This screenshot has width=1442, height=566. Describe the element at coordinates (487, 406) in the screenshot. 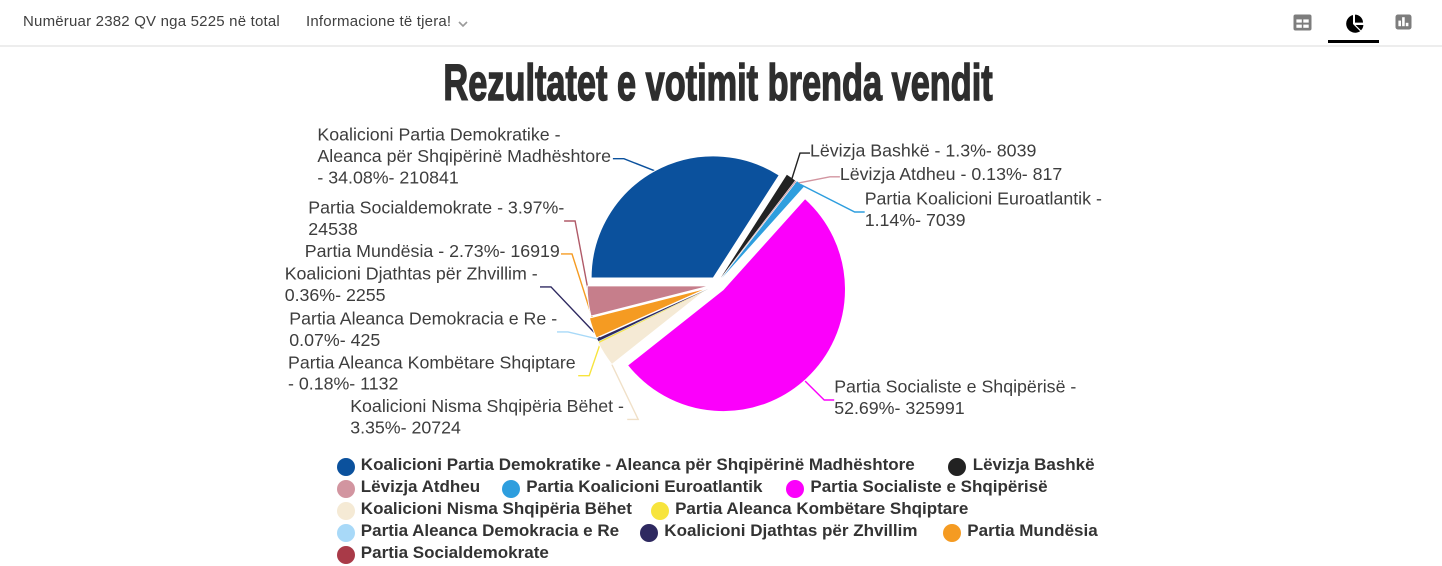

I see `svg-text:Koalicioni Nisma Shqipëria Bëh: Koalicioni Nisma Shqipëria Bëhet -` at that location.